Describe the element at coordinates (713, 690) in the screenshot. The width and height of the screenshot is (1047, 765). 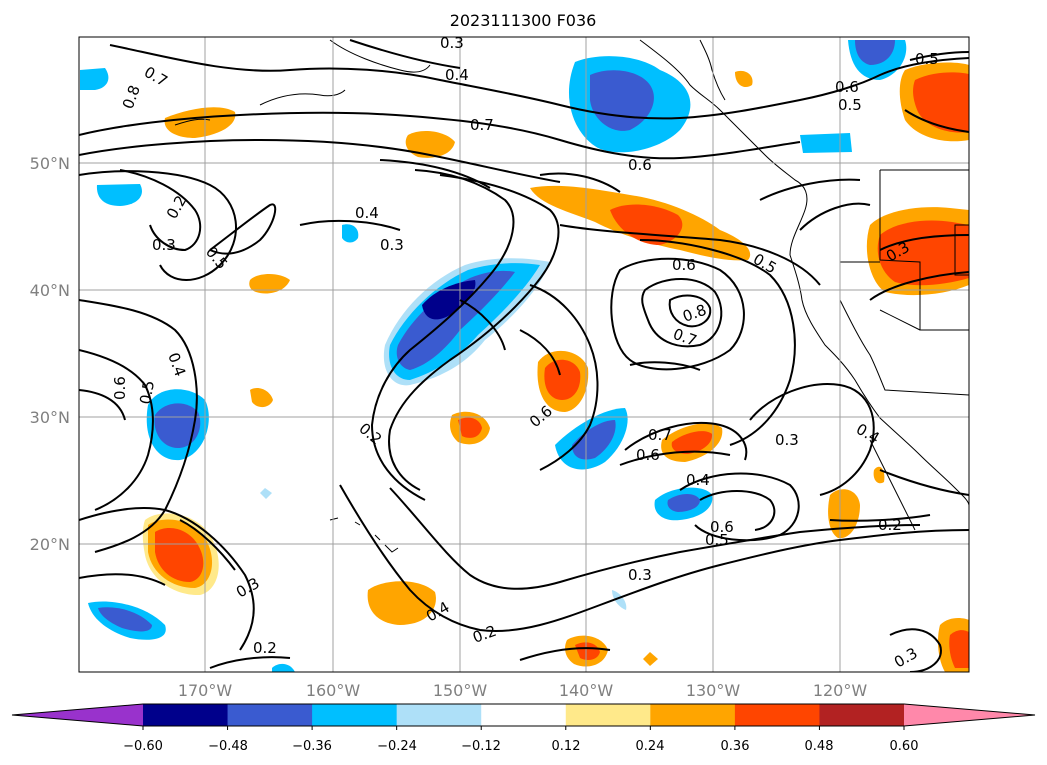
I see `lon-label-130w: 130°W` at that location.